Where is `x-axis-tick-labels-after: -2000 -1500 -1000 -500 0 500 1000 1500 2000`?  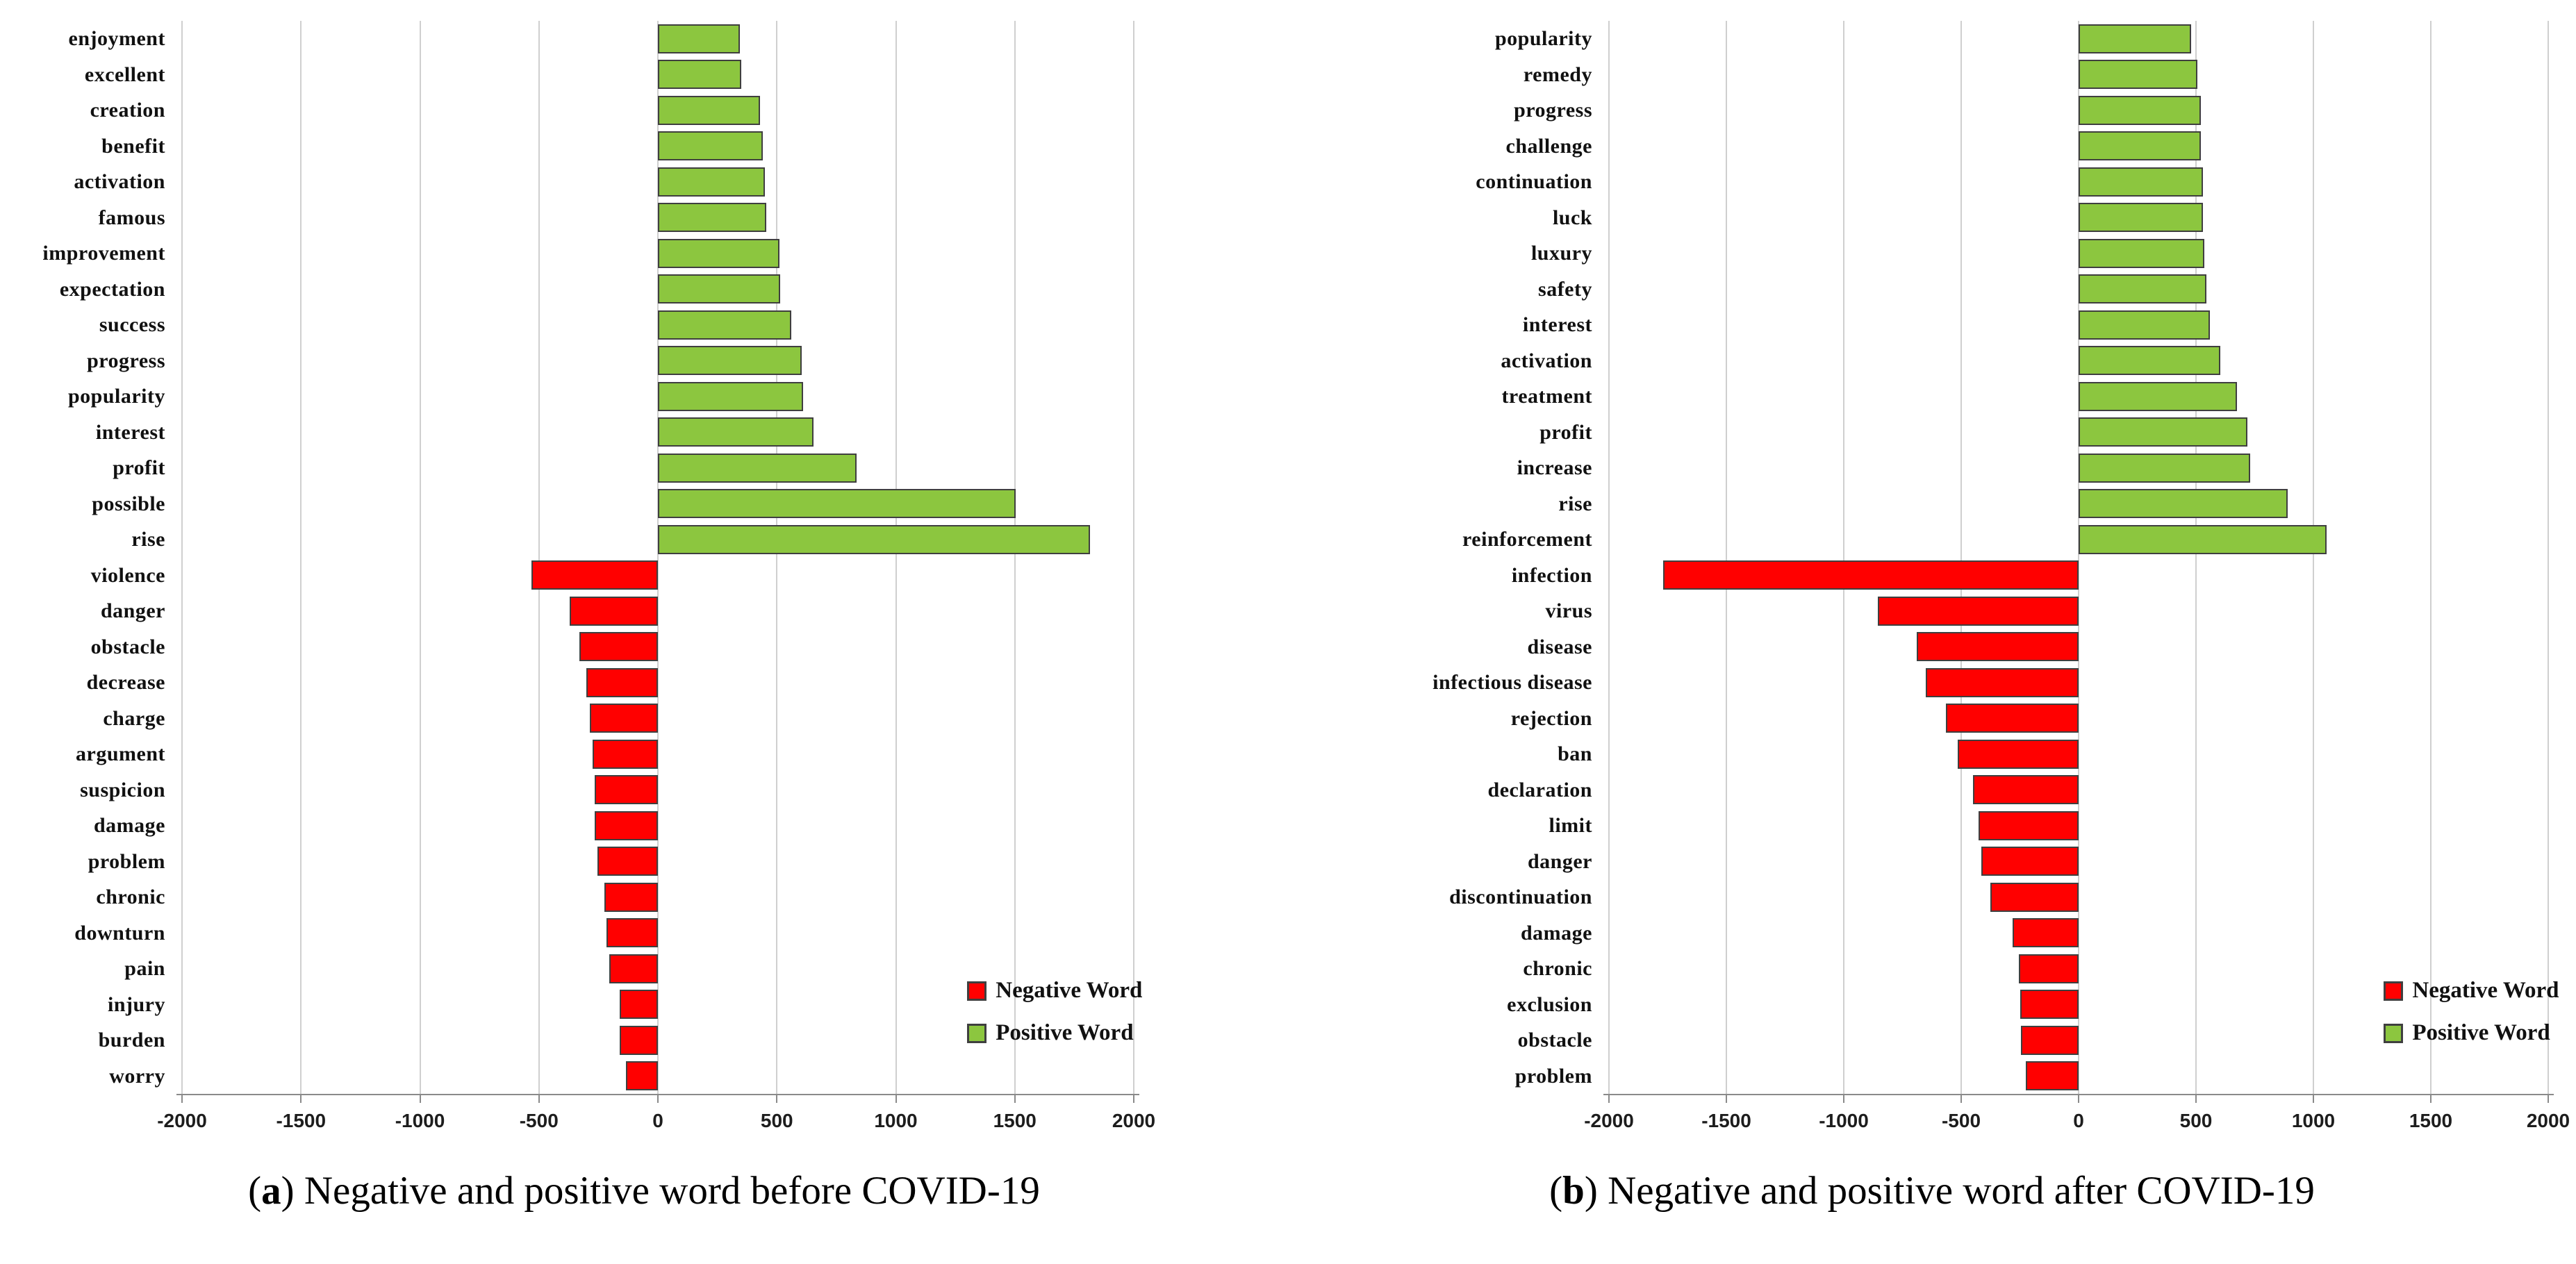 x-axis-tick-labels-after: -2000 -1500 -1000 -500 0 500 1000 1500 2000 is located at coordinates (1932, 1127).